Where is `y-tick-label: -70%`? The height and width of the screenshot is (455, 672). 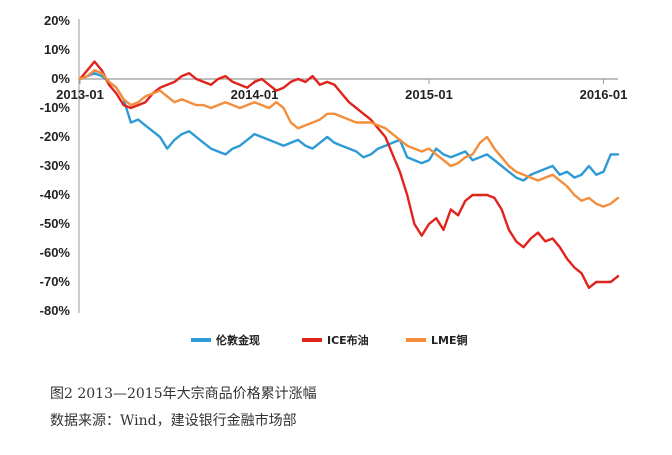 y-tick-label: -70% is located at coordinates (55, 281).